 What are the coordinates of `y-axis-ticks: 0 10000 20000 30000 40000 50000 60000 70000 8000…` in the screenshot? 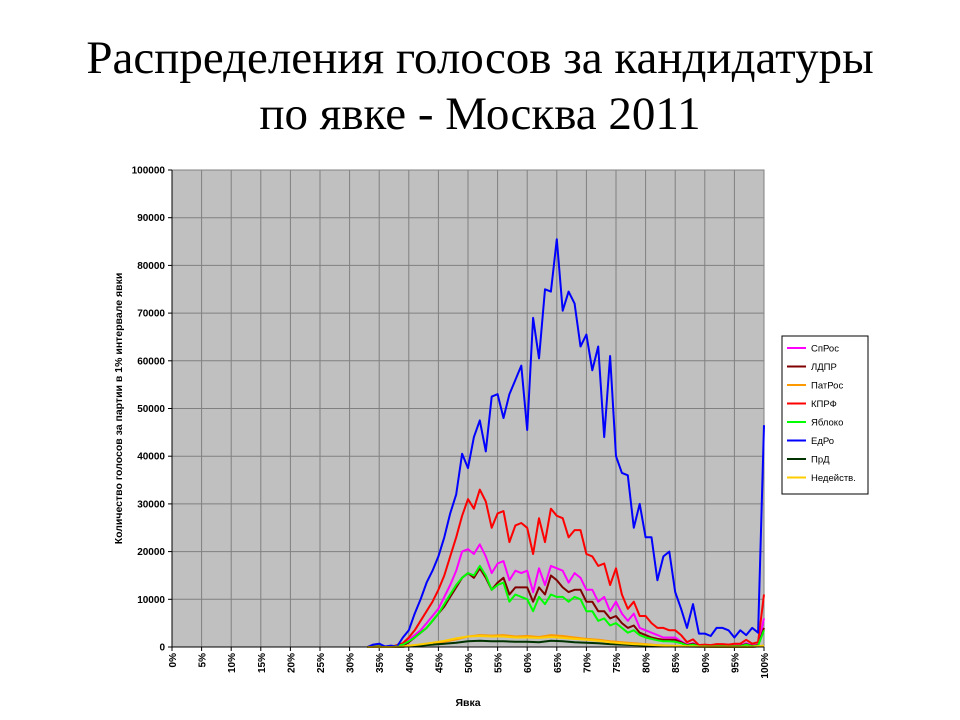 It's located at (152, 410).